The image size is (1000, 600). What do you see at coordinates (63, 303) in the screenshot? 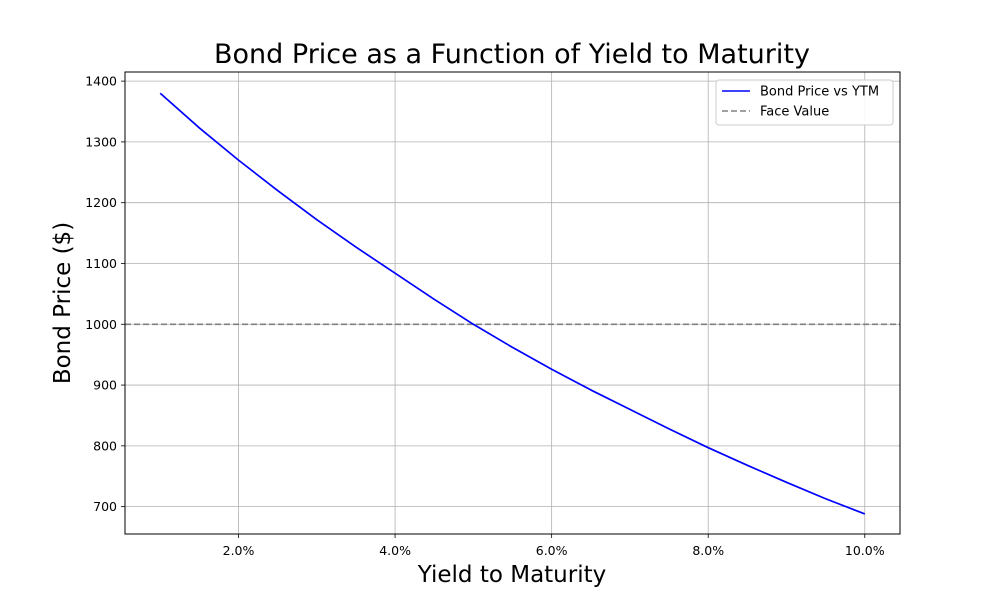
I see `y-axis-label: Bond Price ($)` at bounding box center [63, 303].